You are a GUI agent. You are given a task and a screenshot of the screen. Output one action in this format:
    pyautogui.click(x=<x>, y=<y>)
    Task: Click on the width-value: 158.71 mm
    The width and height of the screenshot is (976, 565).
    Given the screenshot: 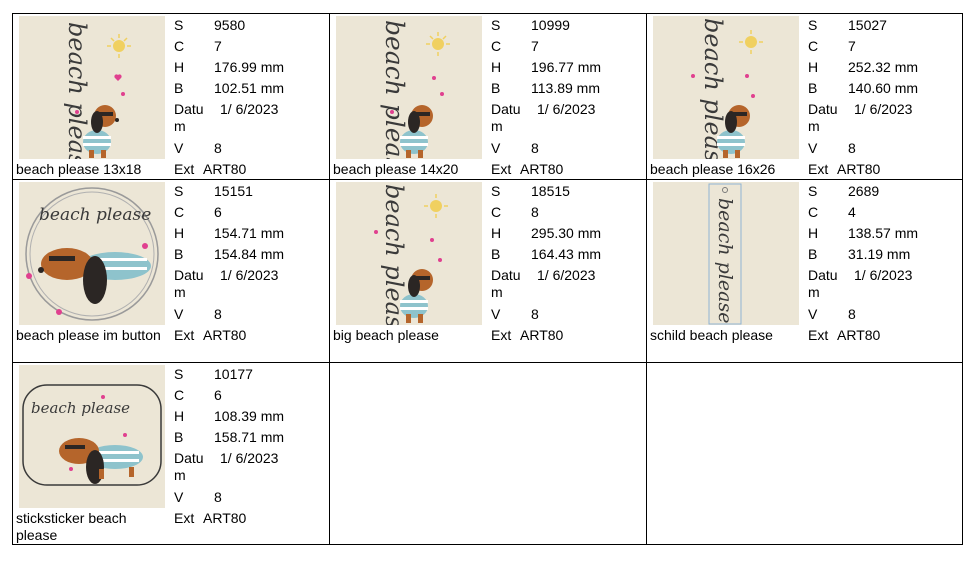 What is the action you would take?
    pyautogui.click(x=249, y=437)
    